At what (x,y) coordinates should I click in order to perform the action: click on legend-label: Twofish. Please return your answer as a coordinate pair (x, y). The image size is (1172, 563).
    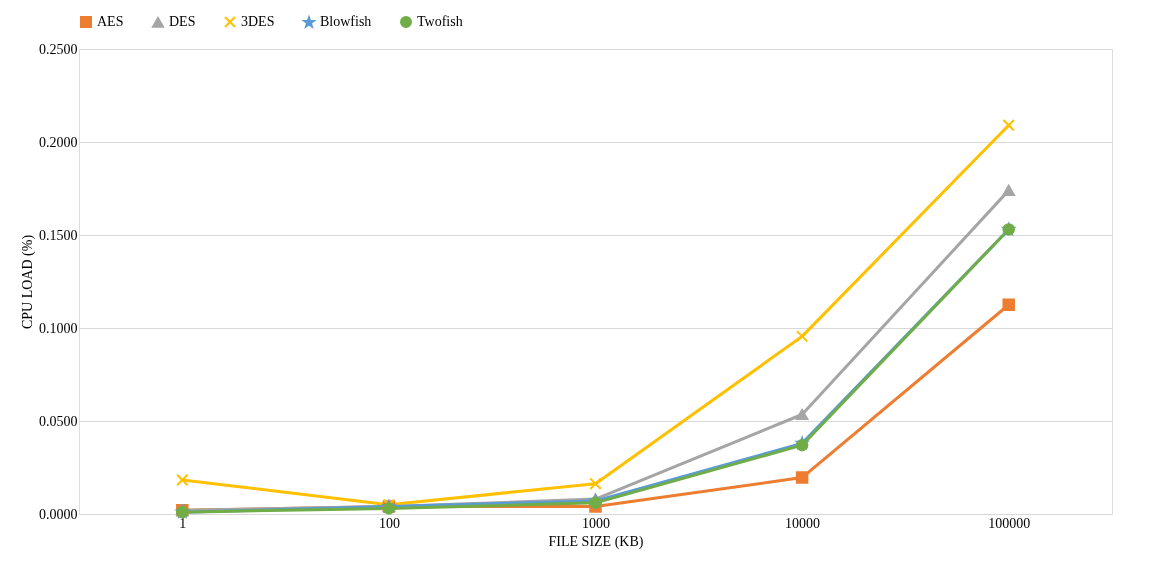
    Looking at the image, I should click on (440, 21).